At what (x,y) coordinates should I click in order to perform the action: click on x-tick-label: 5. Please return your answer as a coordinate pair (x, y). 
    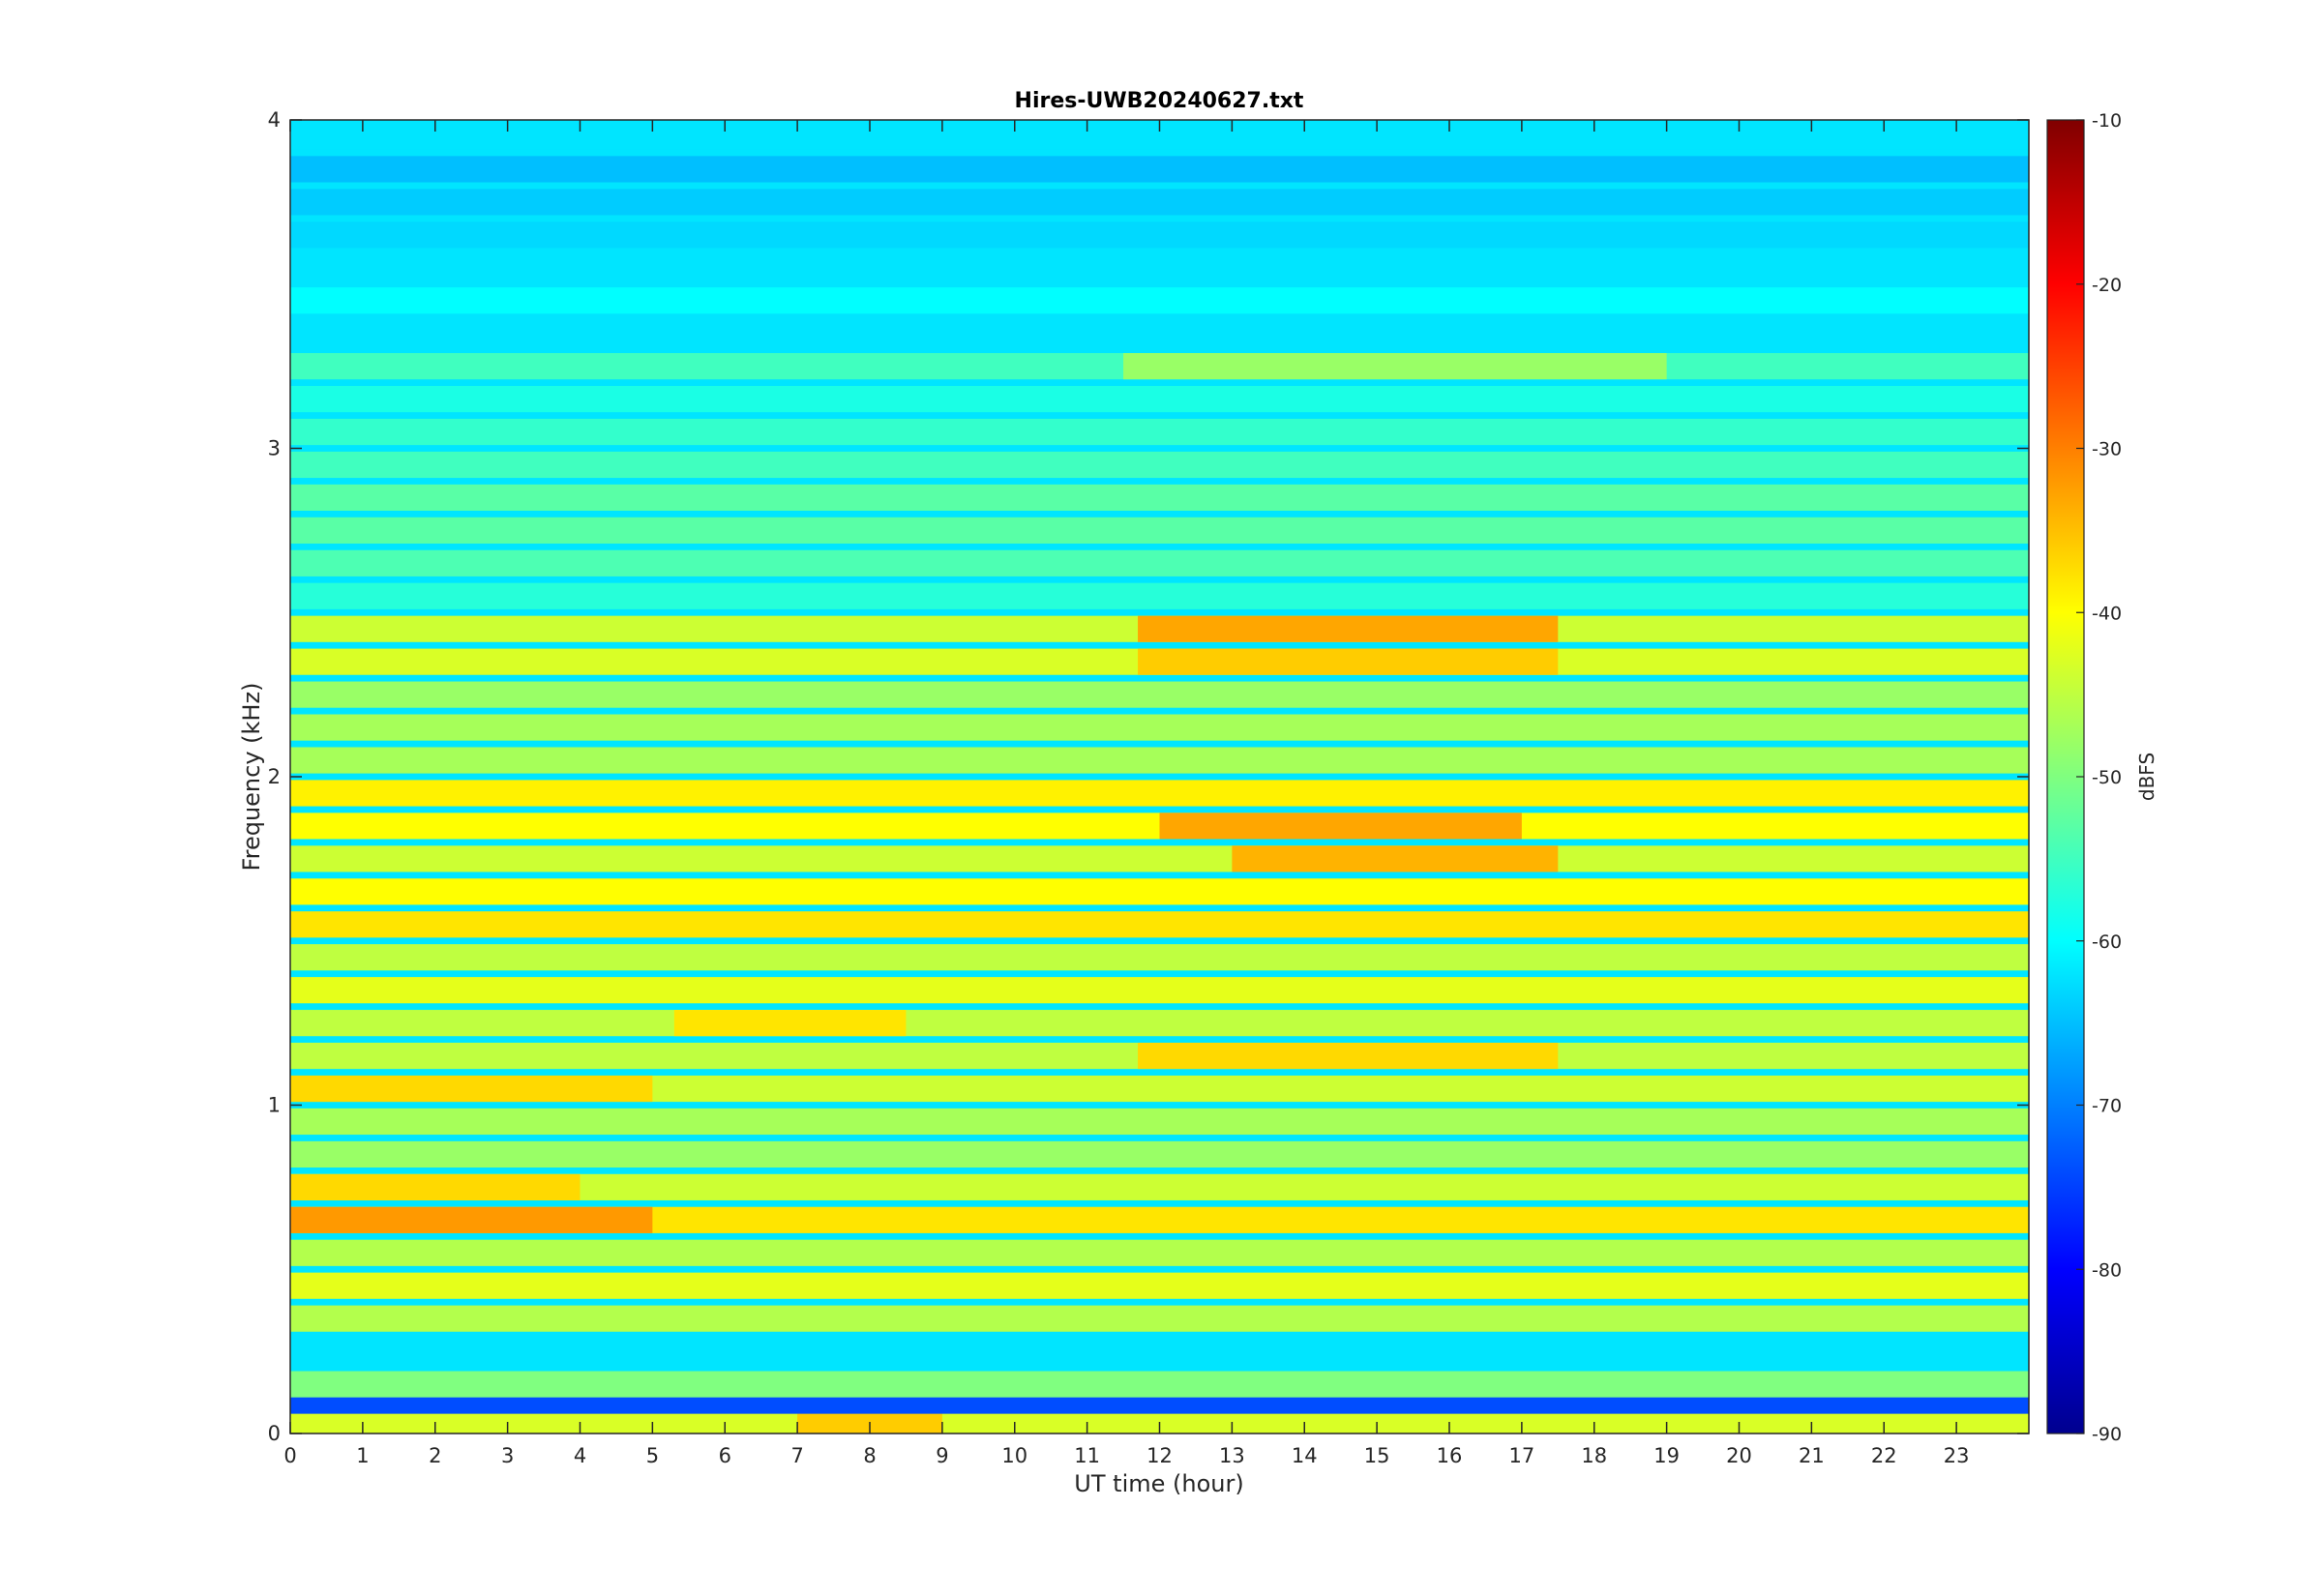
    Looking at the image, I should click on (652, 1455).